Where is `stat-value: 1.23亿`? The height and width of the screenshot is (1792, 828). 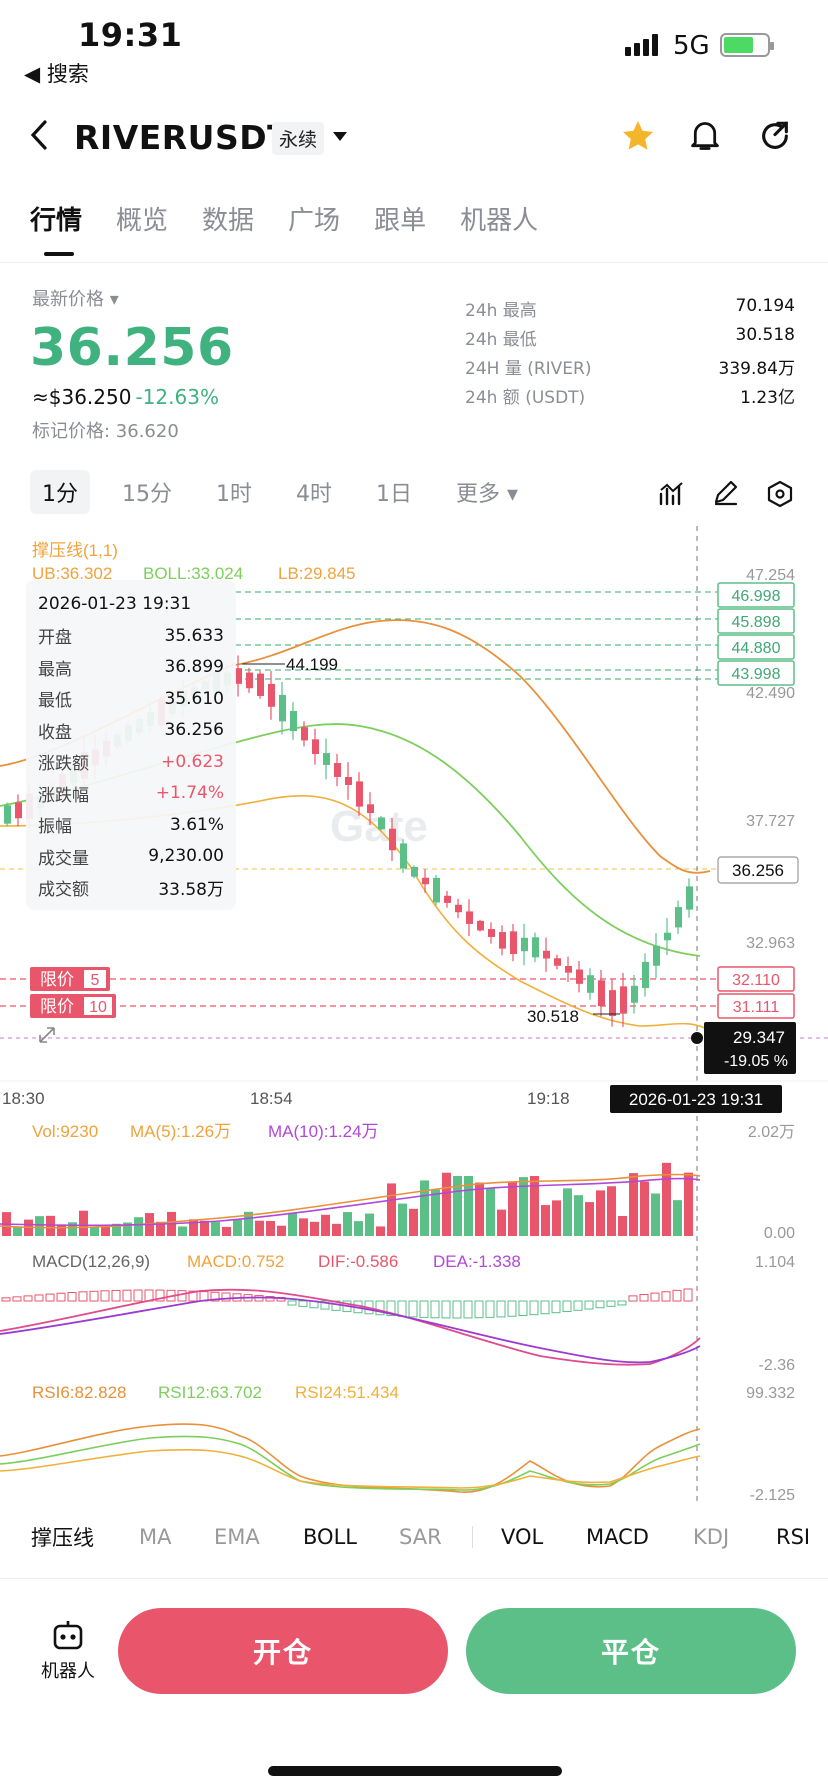
stat-value: 1.23亿 is located at coordinates (767, 398).